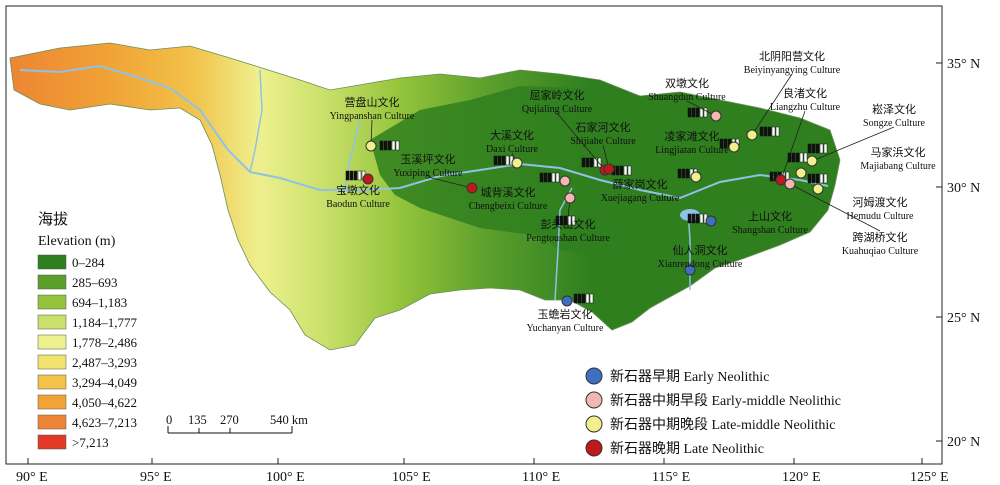 The image size is (1000, 485). I want to click on elevation-class-label: 1,184–1,777, so click(105, 322).